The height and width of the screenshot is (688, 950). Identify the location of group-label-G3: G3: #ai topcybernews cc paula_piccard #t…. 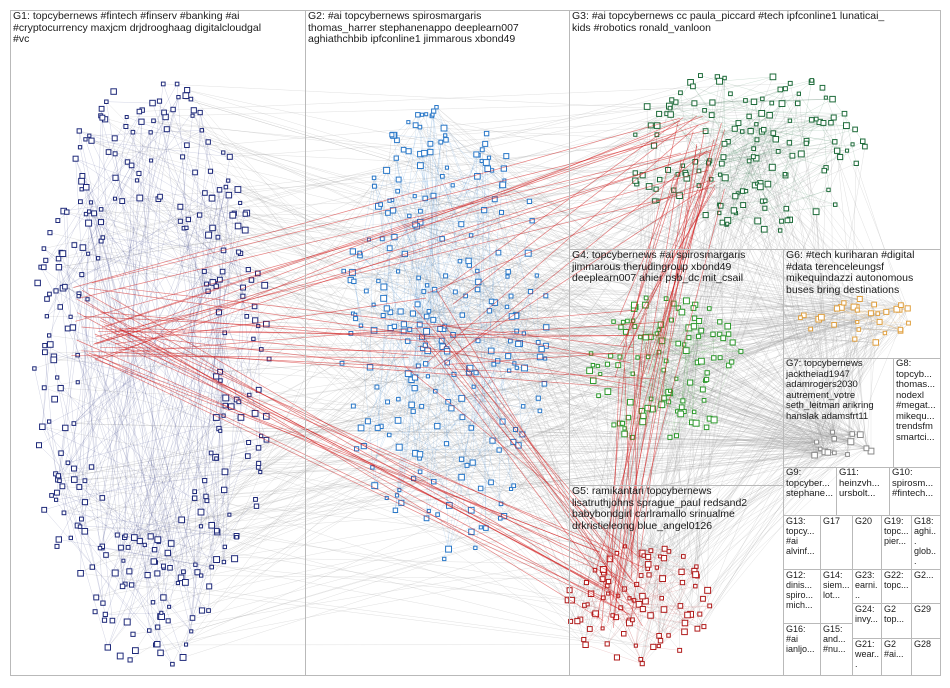
(728, 22).